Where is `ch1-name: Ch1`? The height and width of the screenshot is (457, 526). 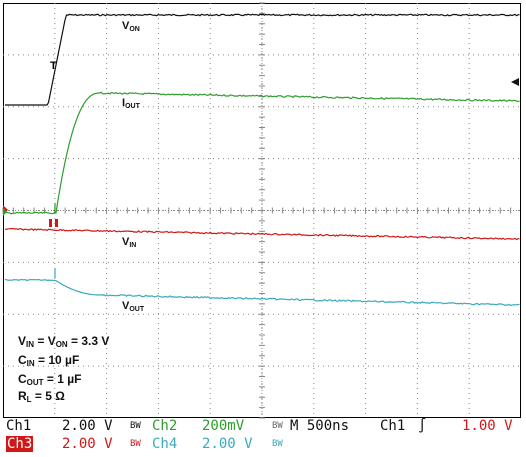 ch1-name: Ch1 is located at coordinates (19, 426).